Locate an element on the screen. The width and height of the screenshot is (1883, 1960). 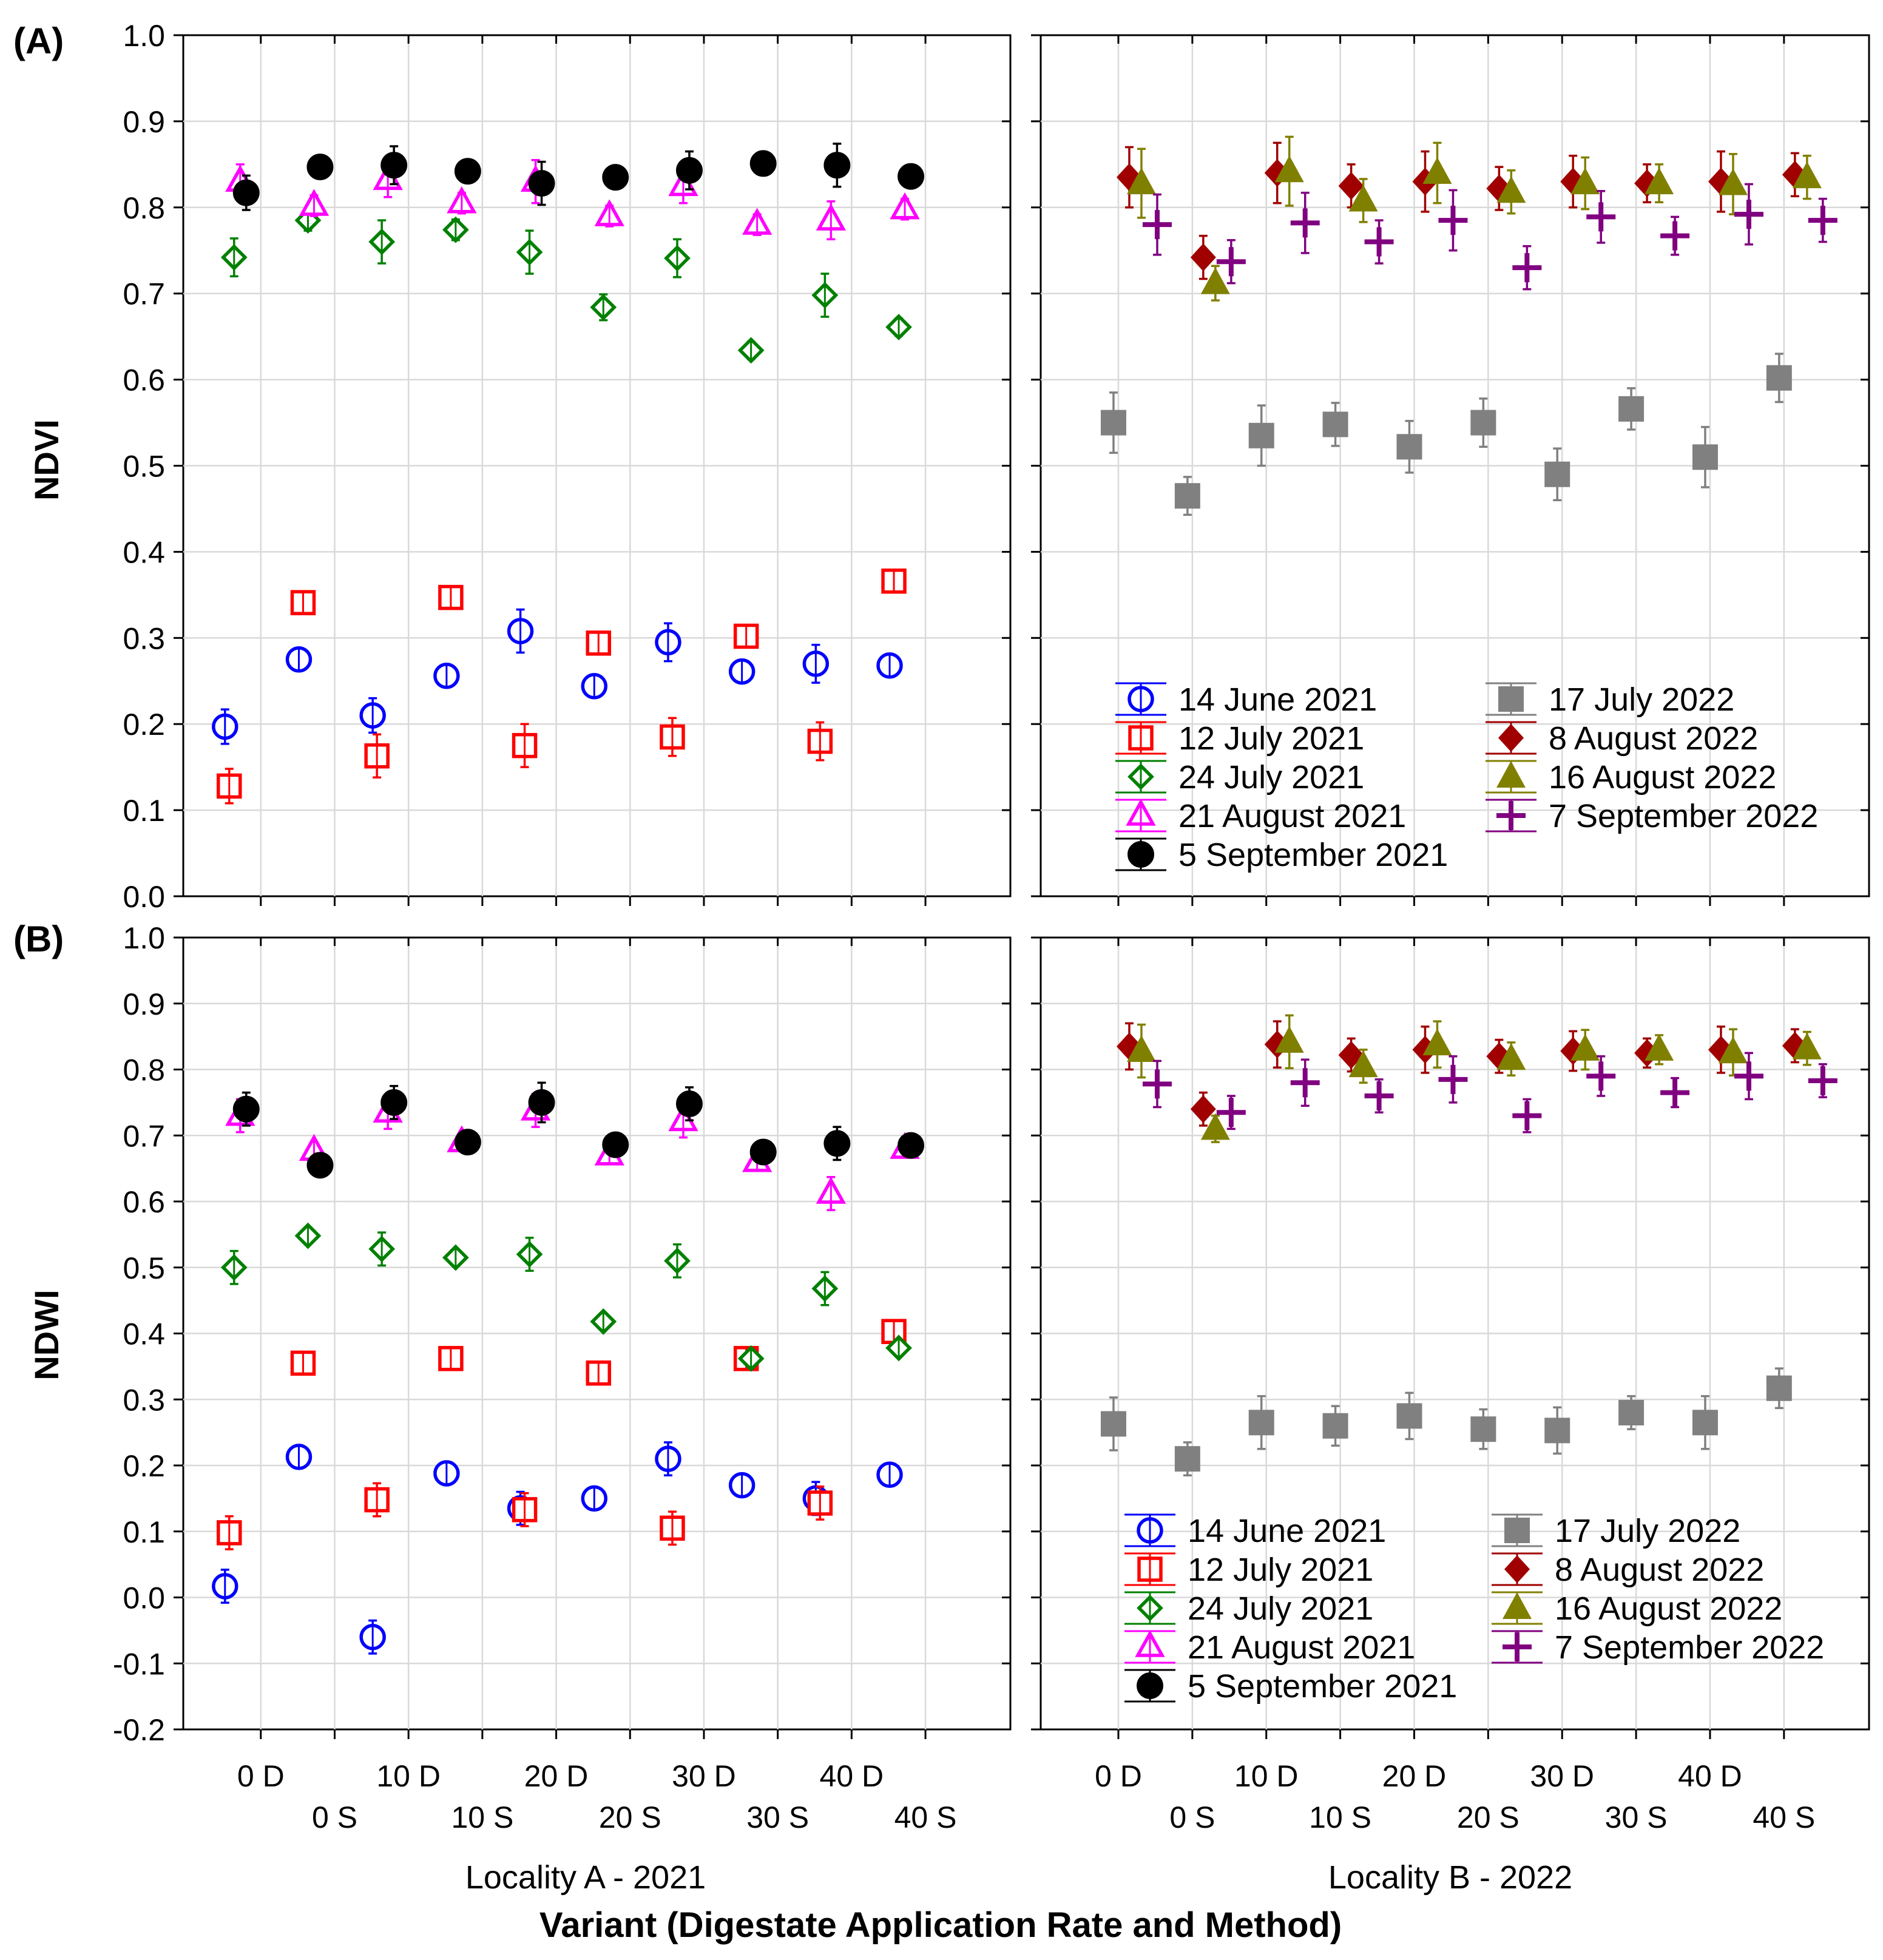
y-tick-label: -0.1 is located at coordinates (139, 1664).